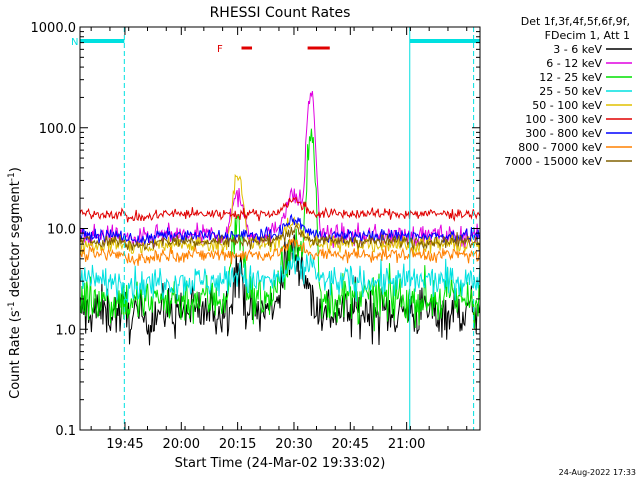  I want to click on x-tick-label: 21:00, so click(406, 444).